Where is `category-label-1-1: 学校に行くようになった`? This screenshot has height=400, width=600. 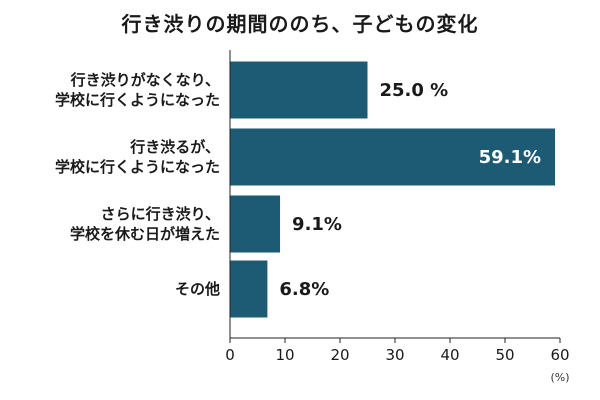
category-label-1-1: 学校に行くようになった is located at coordinates (137, 167).